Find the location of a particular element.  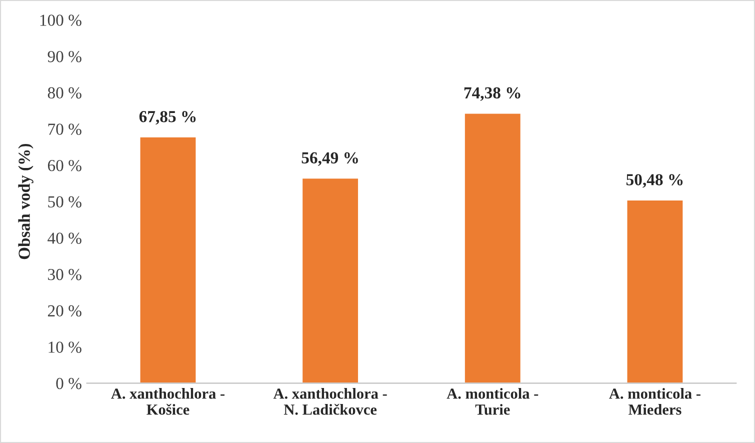

data-label: 67,85 % is located at coordinates (167, 117).